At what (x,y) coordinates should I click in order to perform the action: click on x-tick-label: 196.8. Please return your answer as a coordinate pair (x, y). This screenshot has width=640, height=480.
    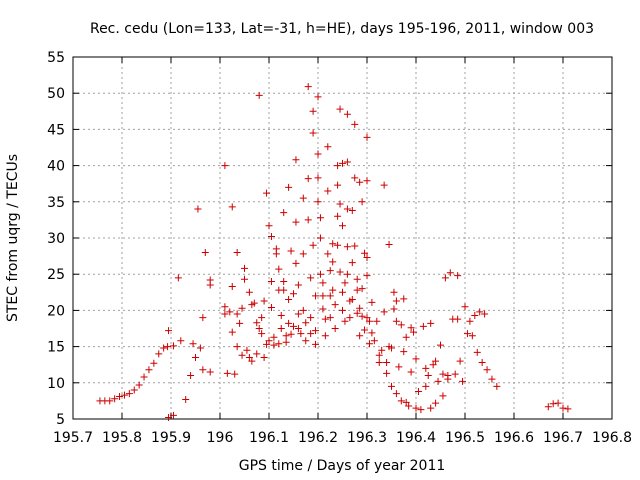
    Looking at the image, I should click on (612, 438).